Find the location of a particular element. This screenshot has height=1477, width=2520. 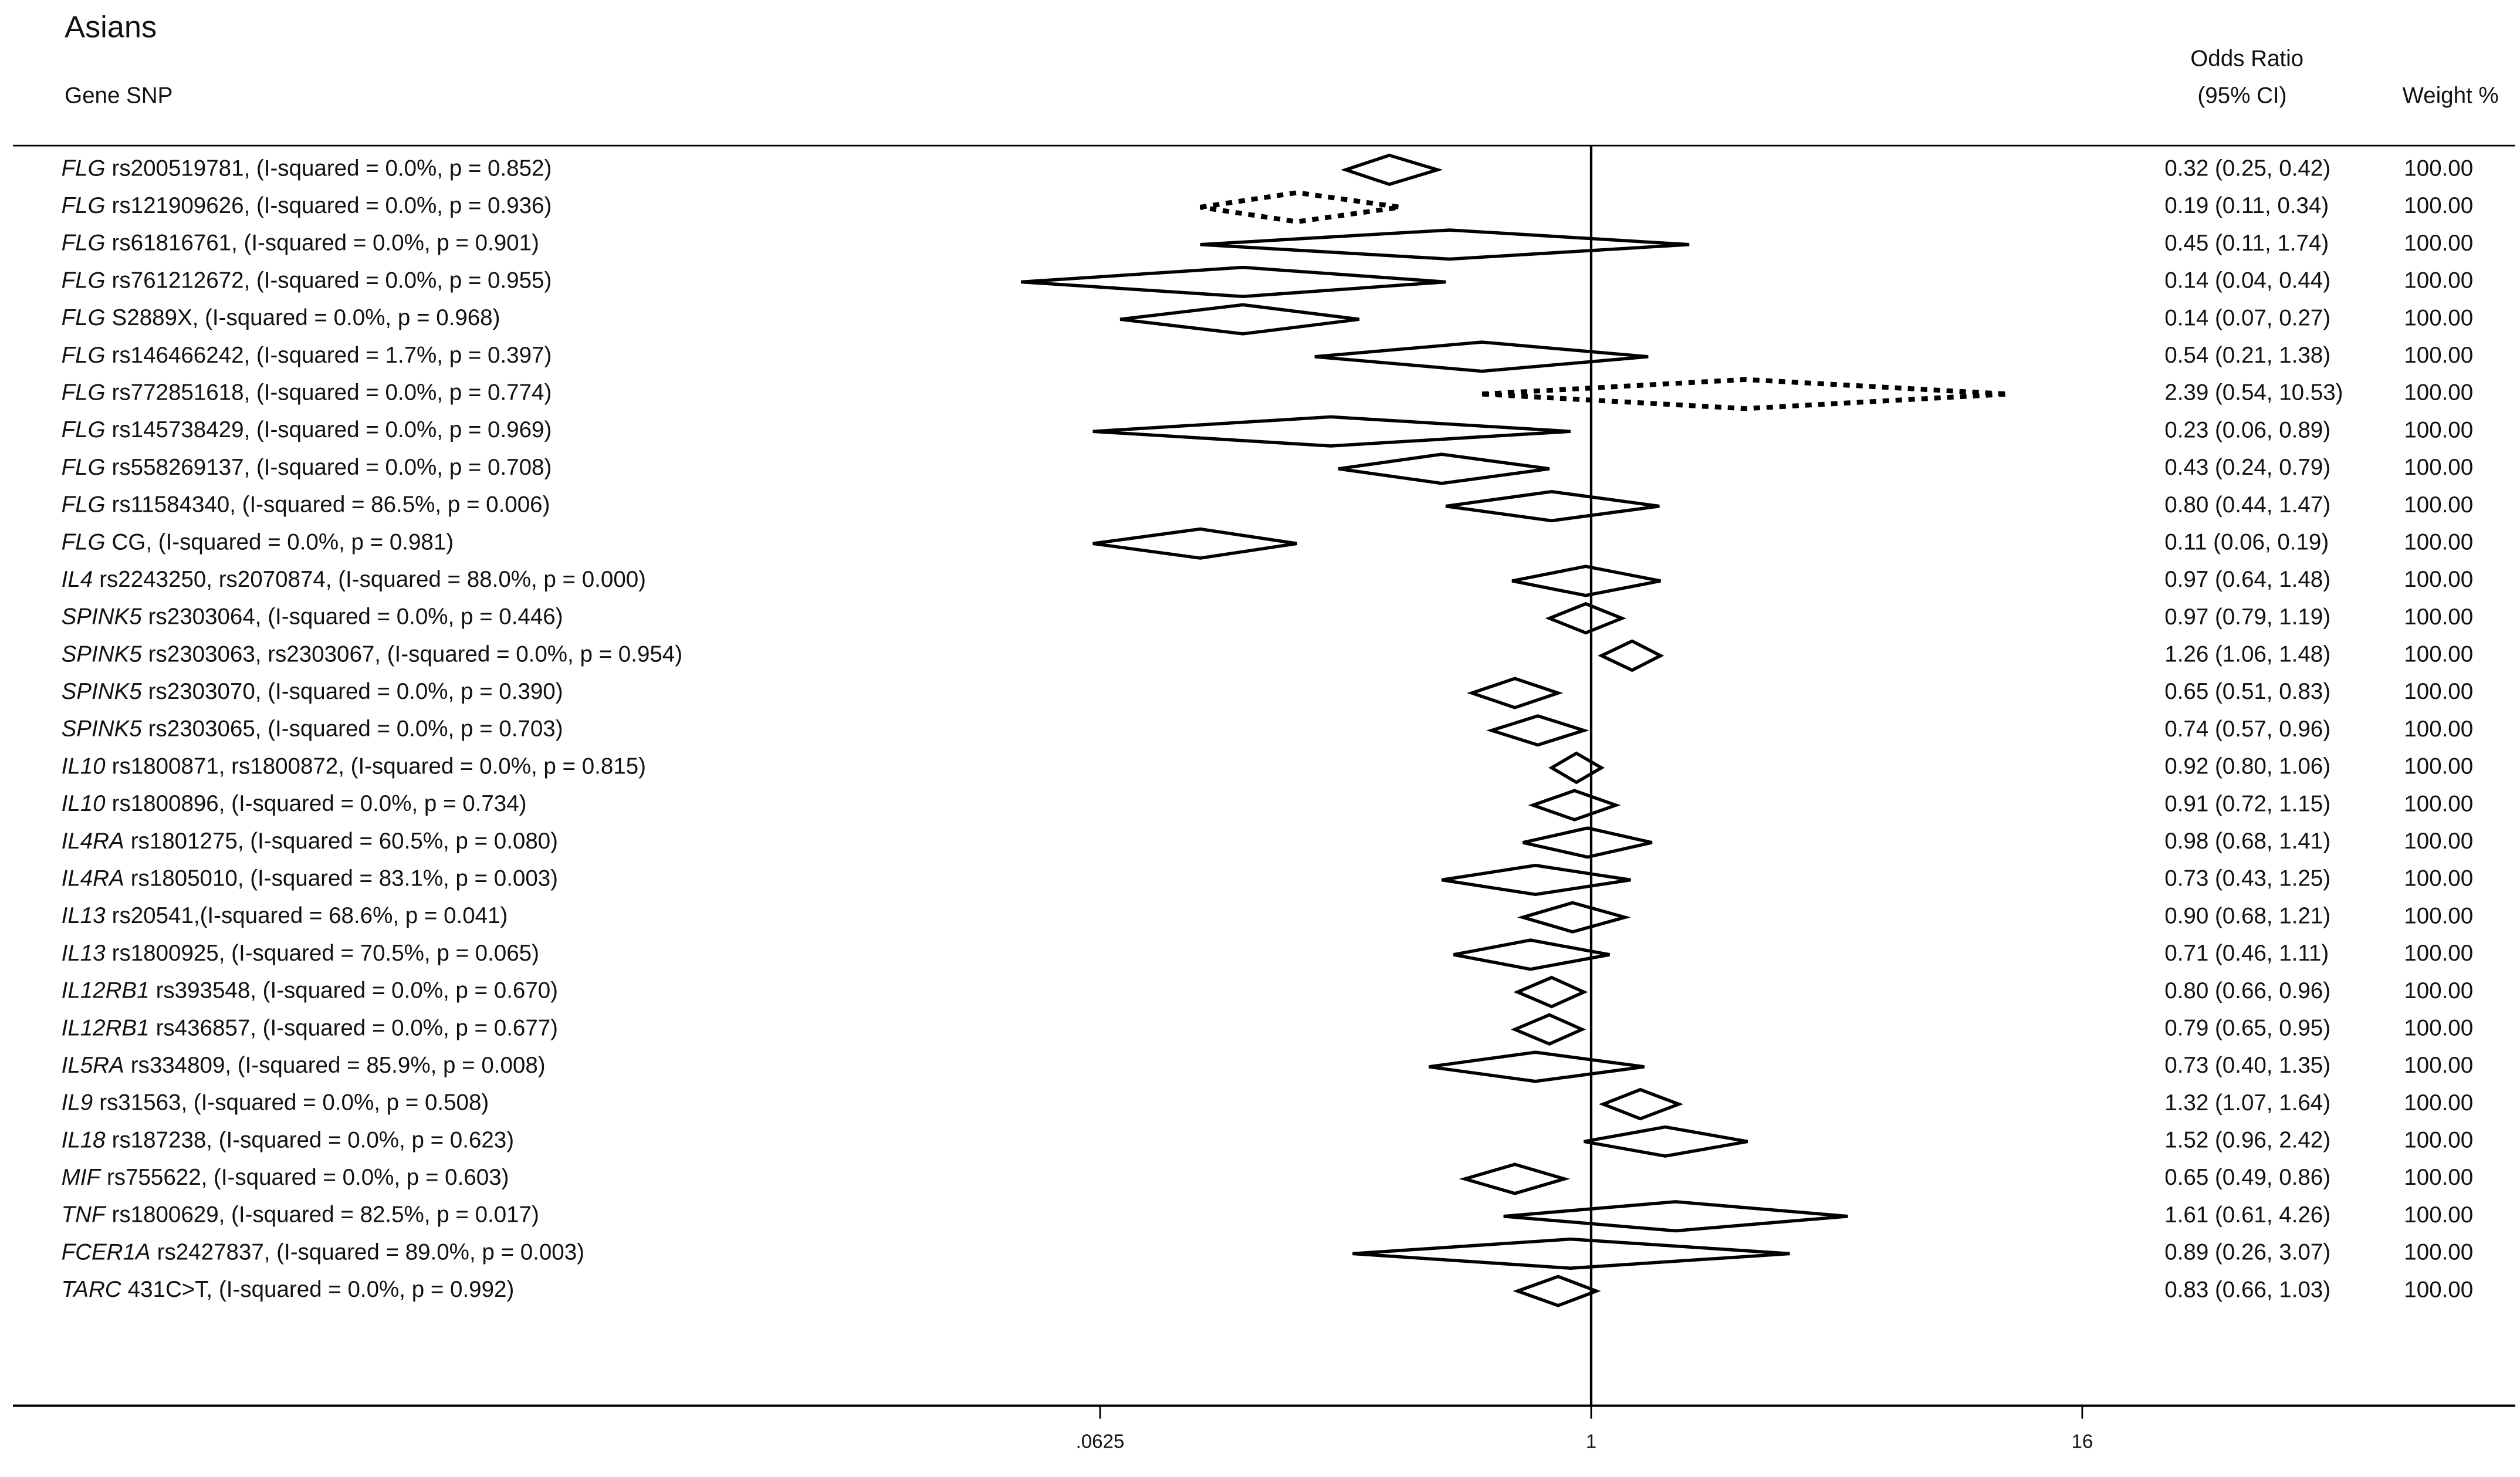

gene-name: IL18 is located at coordinates (84, 1140).